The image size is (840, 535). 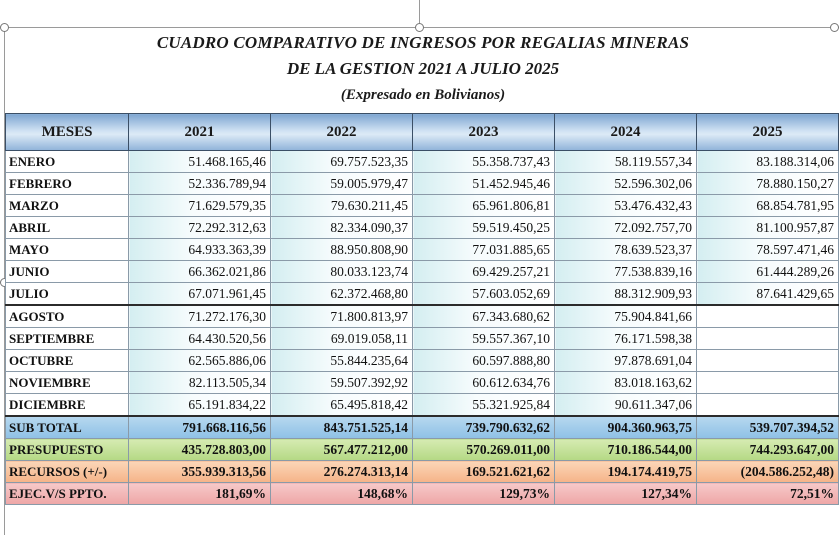 I want to click on value-cell: 60.612.634,76, so click(x=483, y=382).